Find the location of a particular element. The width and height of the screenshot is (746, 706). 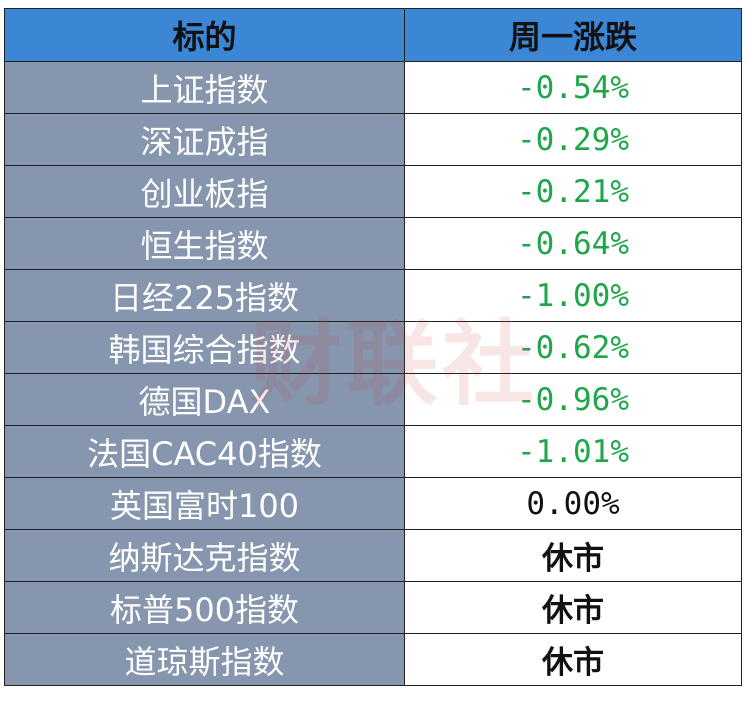

table-row: 创业板指 -0.21% is located at coordinates (373, 191).